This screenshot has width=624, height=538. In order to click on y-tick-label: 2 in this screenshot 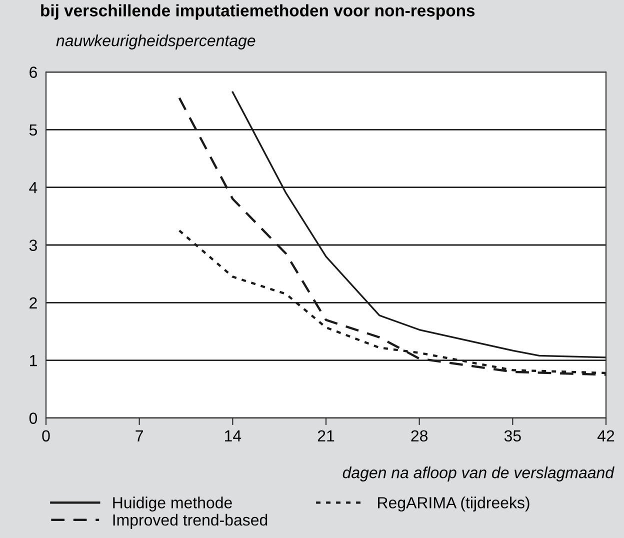, I will do `click(33, 302)`.